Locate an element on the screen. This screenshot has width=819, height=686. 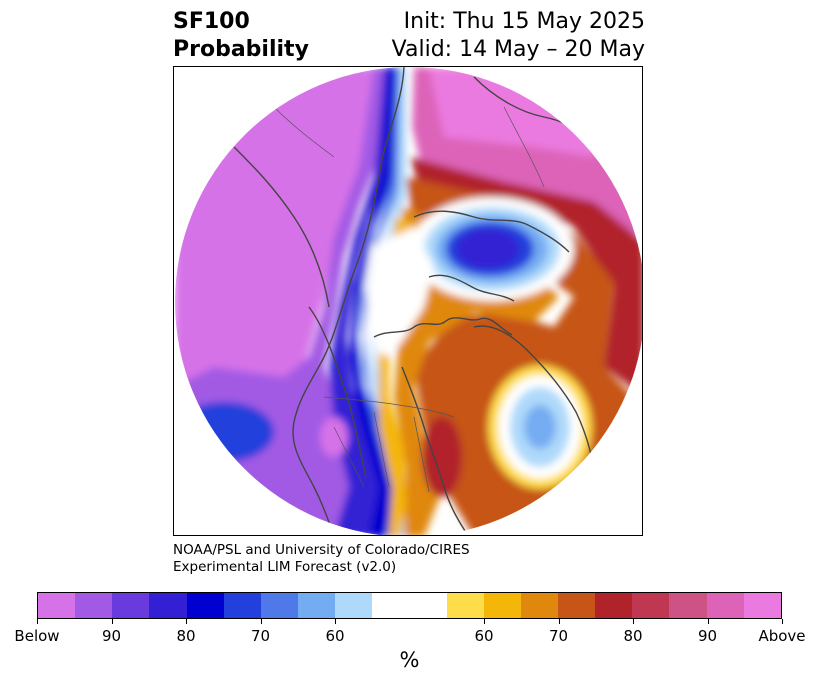
title-line-2: Probability is located at coordinates (241, 49).